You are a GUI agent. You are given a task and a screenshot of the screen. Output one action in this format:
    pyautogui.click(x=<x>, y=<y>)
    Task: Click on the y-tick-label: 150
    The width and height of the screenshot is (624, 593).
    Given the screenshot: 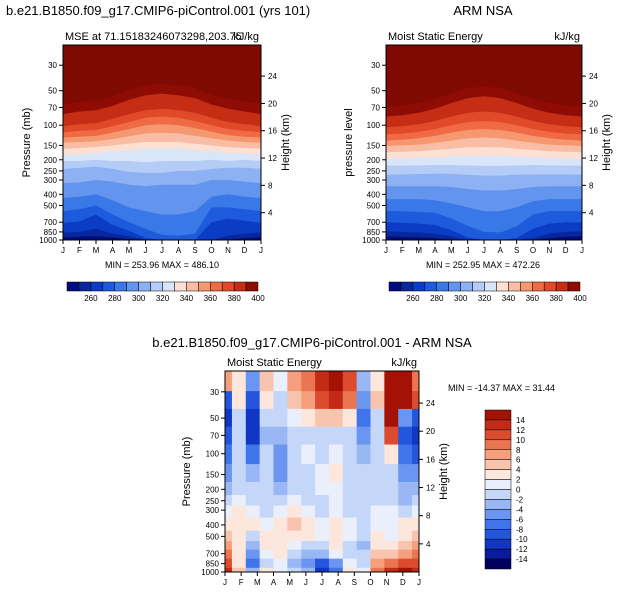 What is the action you would take?
    pyautogui.click(x=374, y=145)
    